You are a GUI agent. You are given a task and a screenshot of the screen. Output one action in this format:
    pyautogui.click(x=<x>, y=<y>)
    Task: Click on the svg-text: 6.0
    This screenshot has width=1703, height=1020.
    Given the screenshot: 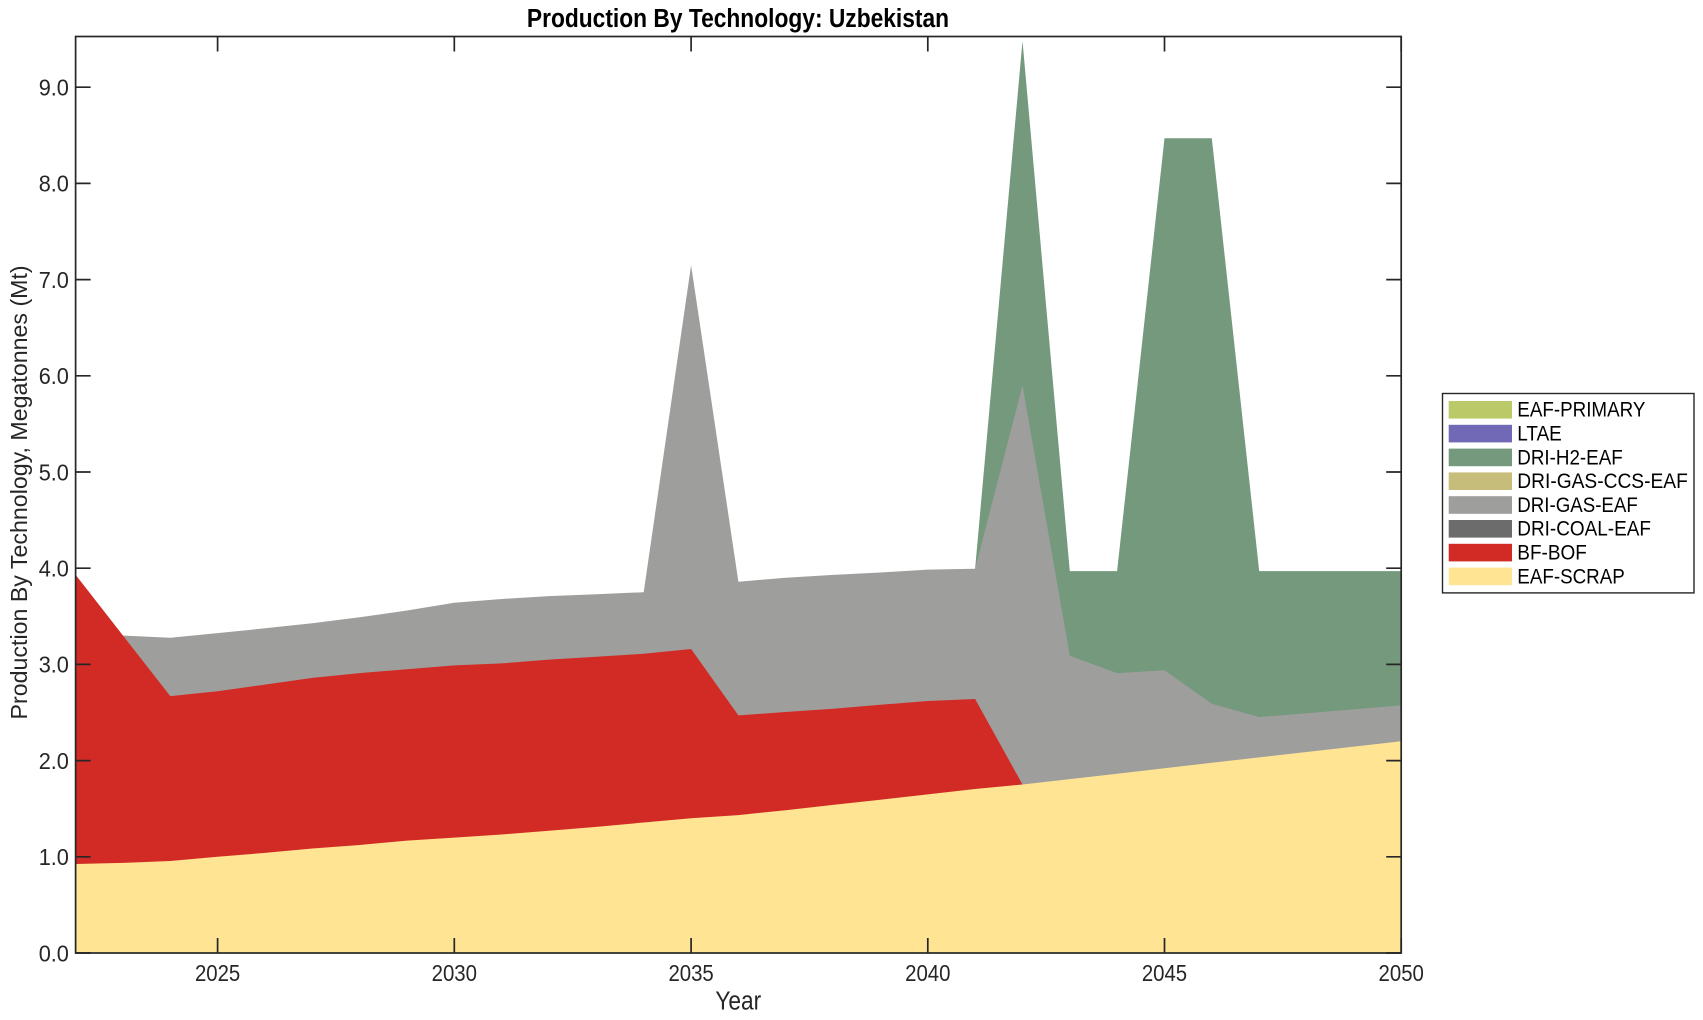 What is the action you would take?
    pyautogui.click(x=54, y=376)
    